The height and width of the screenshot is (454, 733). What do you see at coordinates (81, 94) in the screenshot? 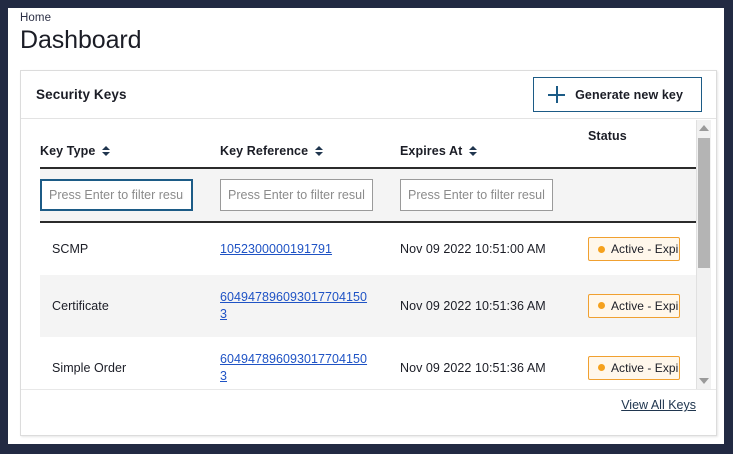
I see `card-title: Security Keys` at bounding box center [81, 94].